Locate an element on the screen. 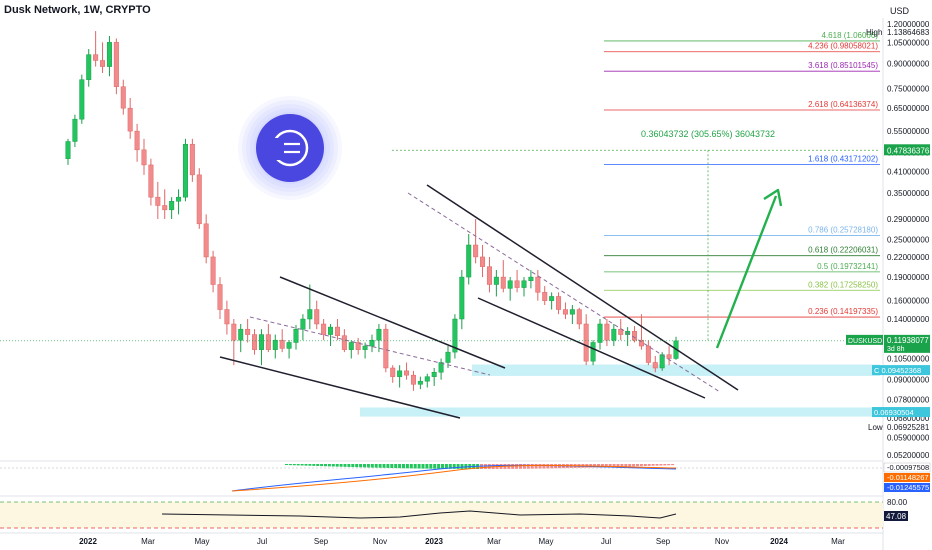 Image resolution: width=932 pixels, height=550 pixels. signal-line is located at coordinates (454, 478).